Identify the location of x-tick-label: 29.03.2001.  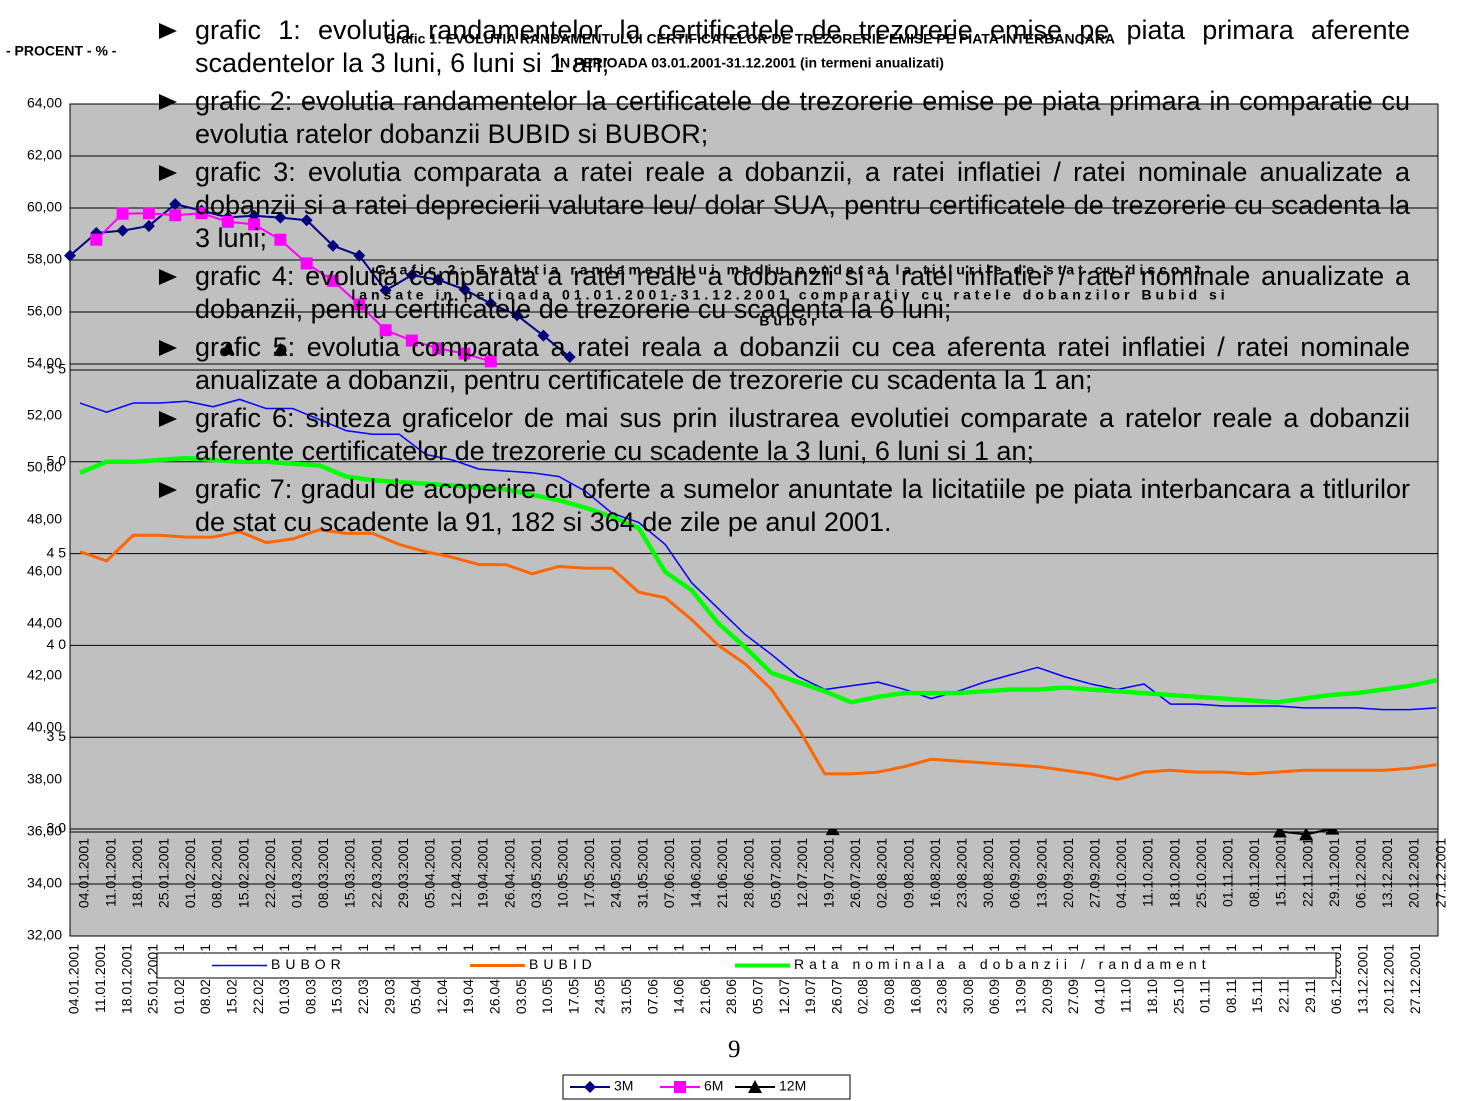
(403, 873).